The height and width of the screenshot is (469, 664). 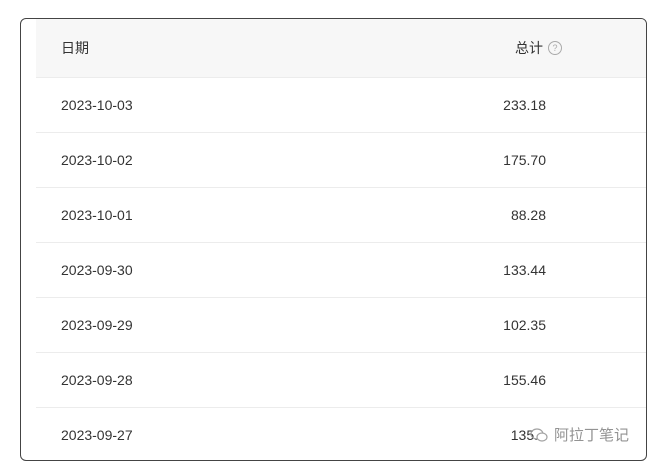 I want to click on cell-total: 155.46, so click(x=524, y=380).